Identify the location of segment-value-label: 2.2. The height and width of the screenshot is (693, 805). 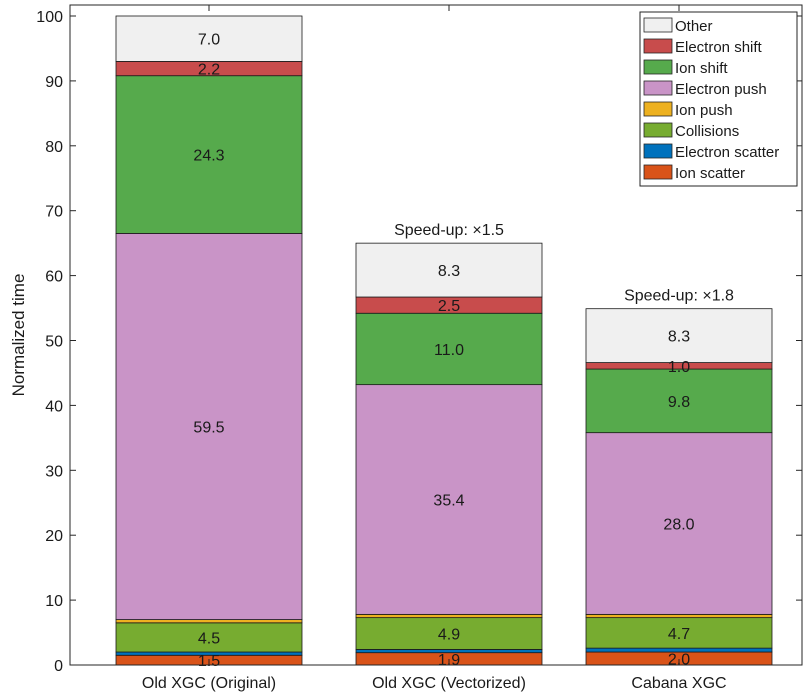
(209, 70).